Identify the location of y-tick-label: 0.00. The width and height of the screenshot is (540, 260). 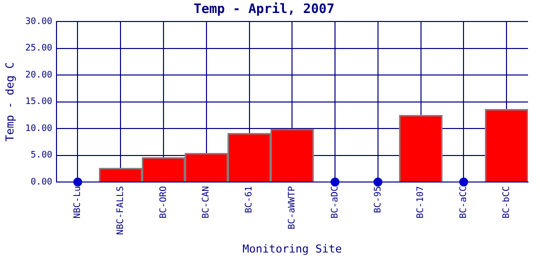
(41, 182).